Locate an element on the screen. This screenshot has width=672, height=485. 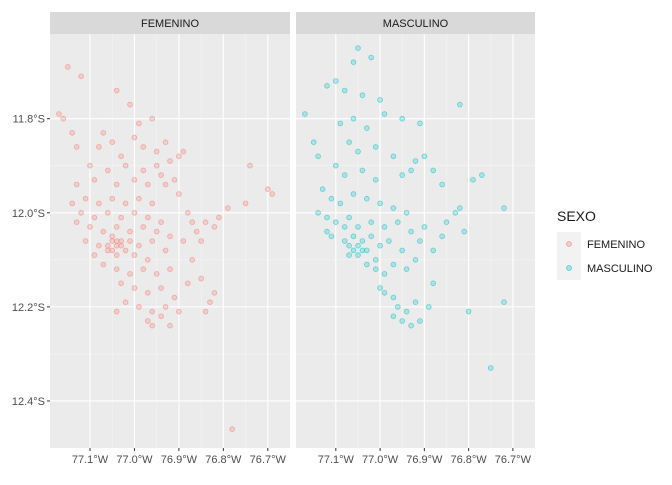
y-tick-label: 11.8°S is located at coordinates (29, 120).